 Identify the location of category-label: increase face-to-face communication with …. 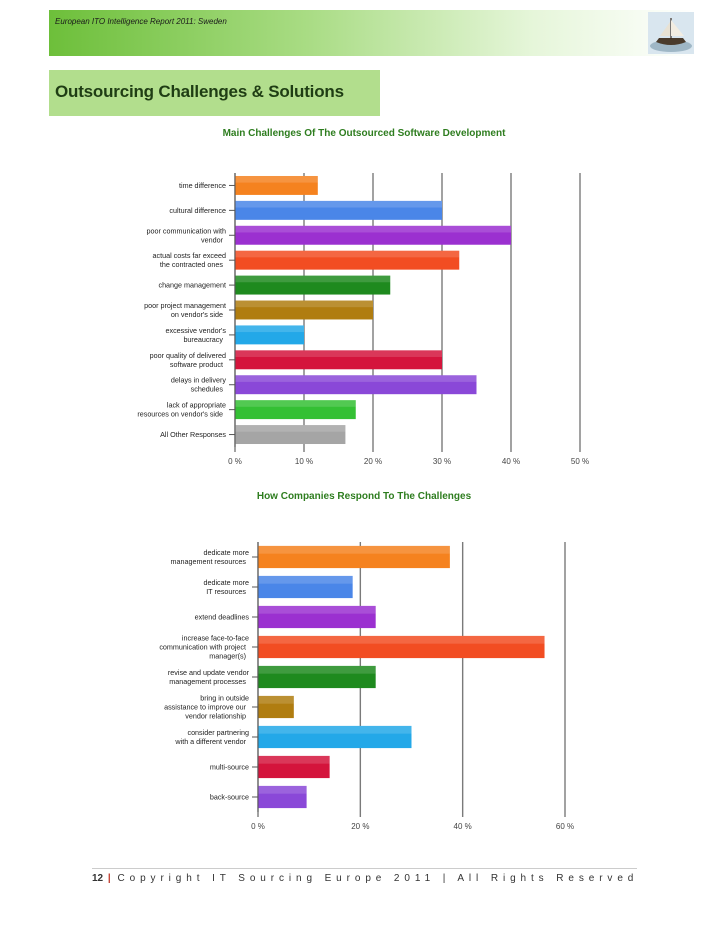
(204, 647).